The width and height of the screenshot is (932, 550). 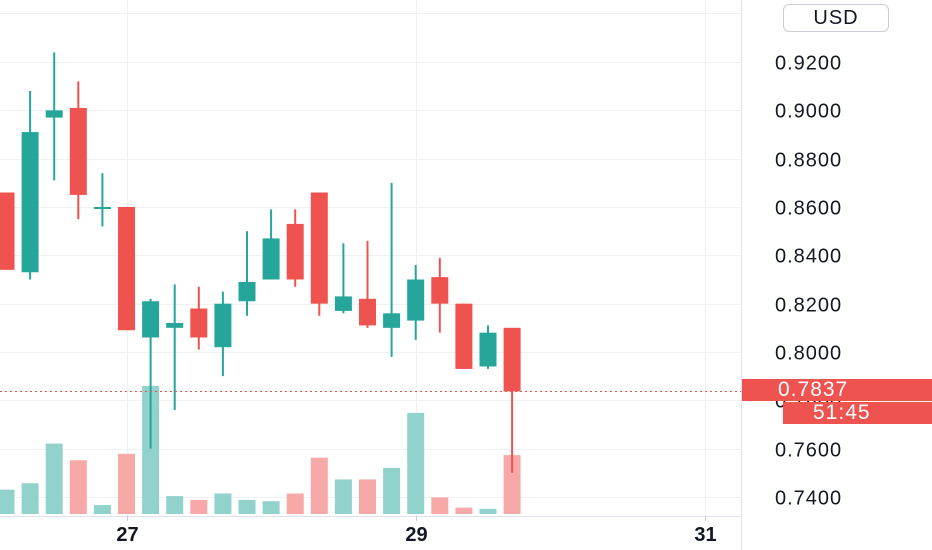 What do you see at coordinates (260, 450) in the screenshot?
I see `volume-bars` at bounding box center [260, 450].